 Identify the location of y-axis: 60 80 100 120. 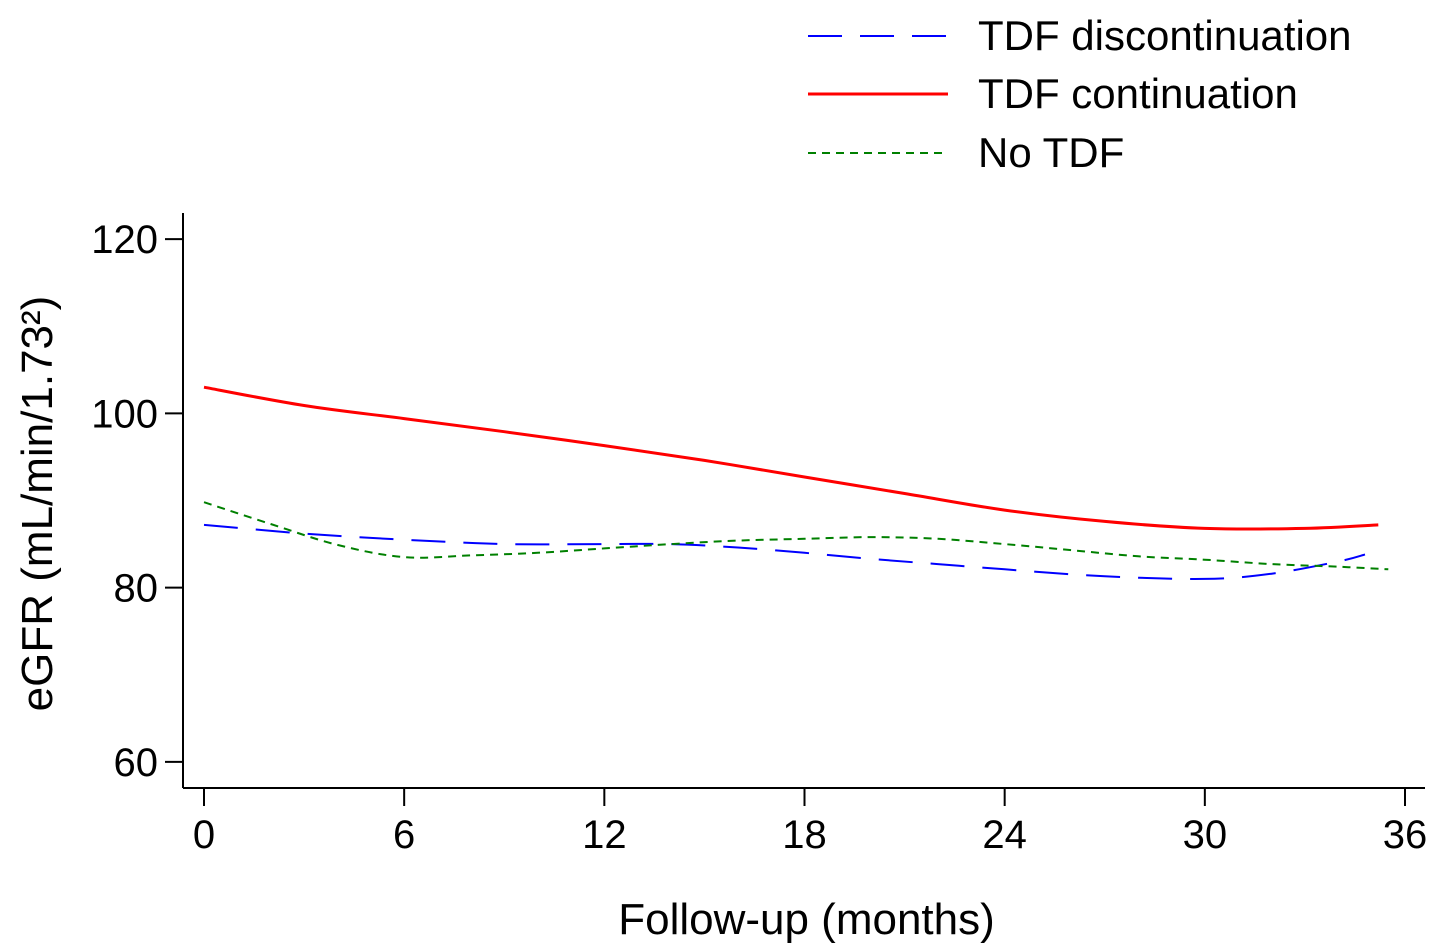
(137, 500).